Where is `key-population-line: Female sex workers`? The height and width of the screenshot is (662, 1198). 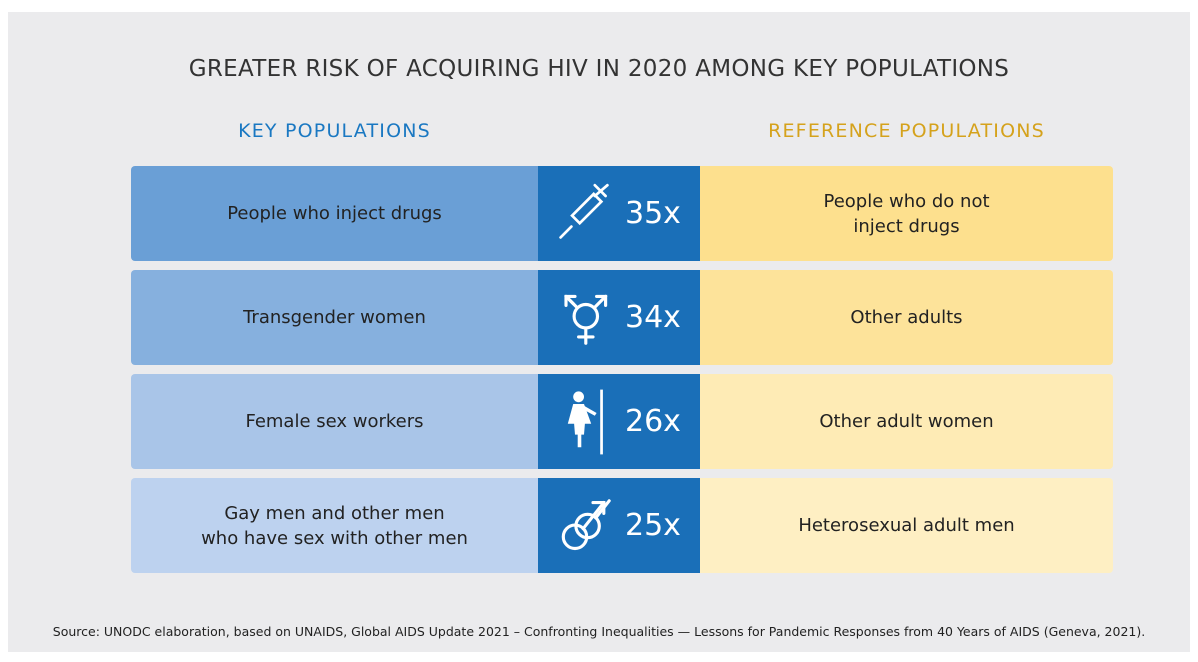 key-population-line: Female sex workers is located at coordinates (334, 421).